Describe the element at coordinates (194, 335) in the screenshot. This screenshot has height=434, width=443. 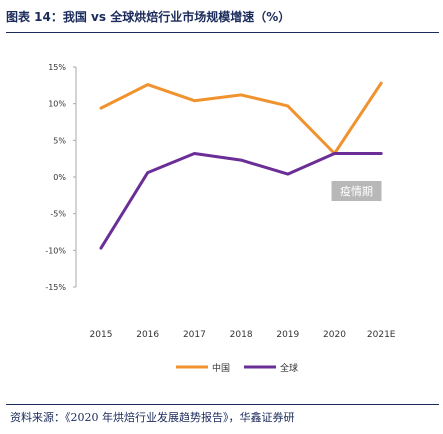
I see `x-tick-label: 2017` at that location.